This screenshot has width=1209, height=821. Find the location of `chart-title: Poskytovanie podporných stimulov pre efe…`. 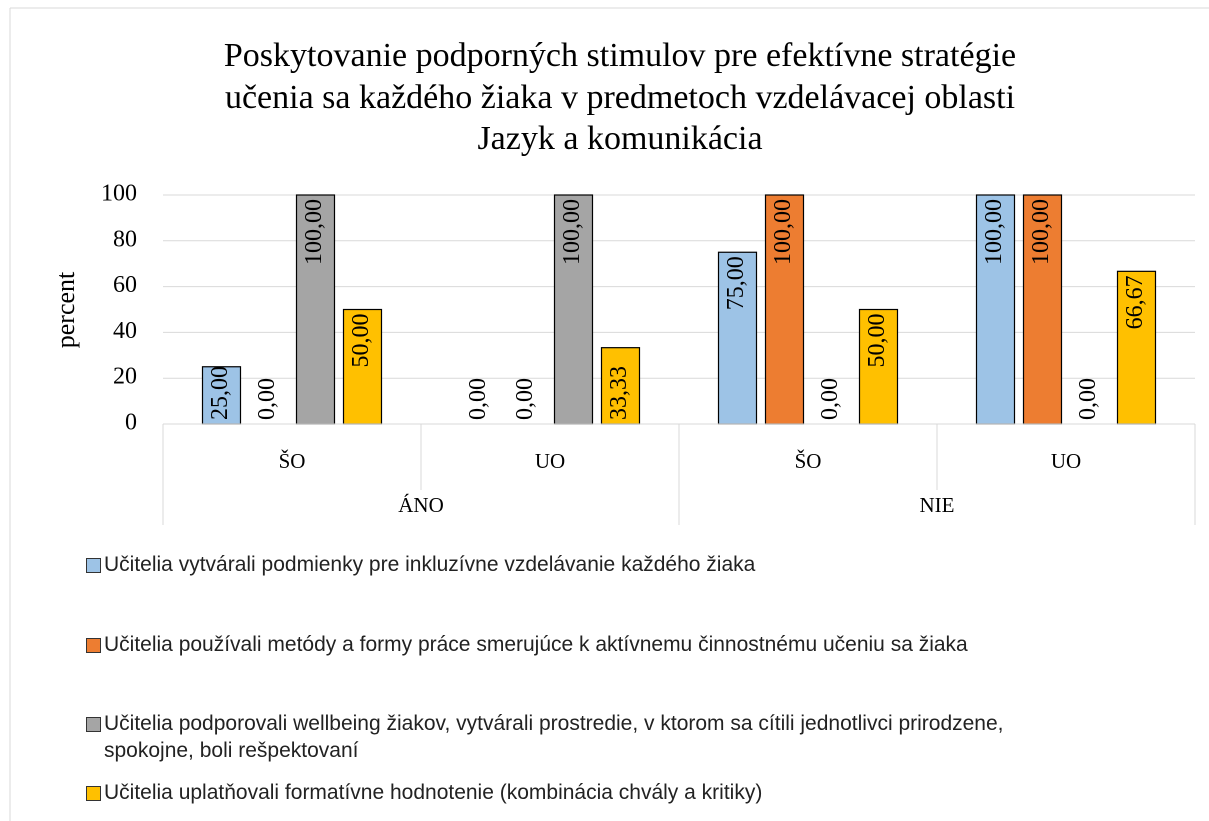

chart-title: Poskytovanie podporných stimulov pre efe… is located at coordinates (620, 55).